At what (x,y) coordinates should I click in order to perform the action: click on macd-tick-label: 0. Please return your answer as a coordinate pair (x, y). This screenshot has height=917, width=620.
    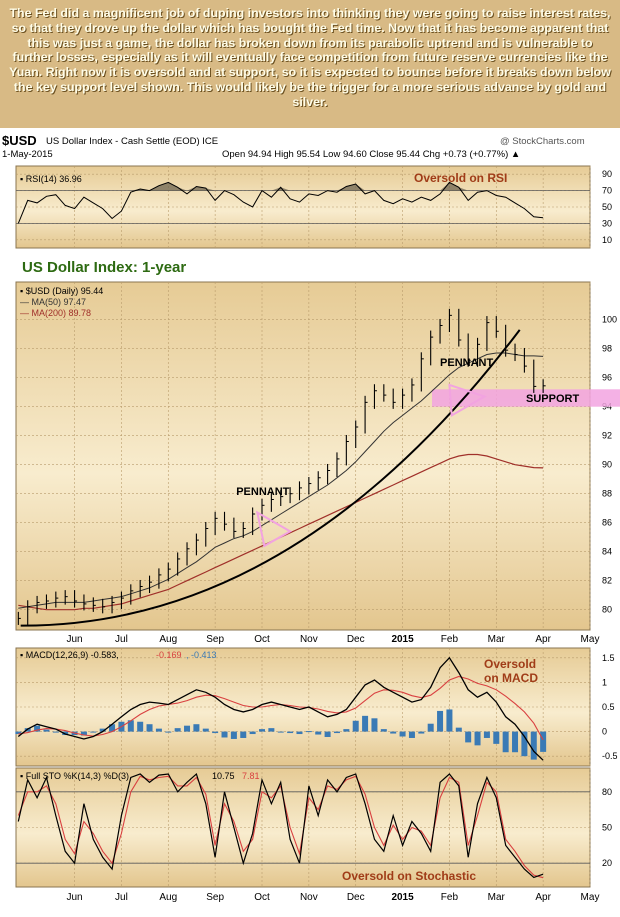
    Looking at the image, I should click on (604, 732).